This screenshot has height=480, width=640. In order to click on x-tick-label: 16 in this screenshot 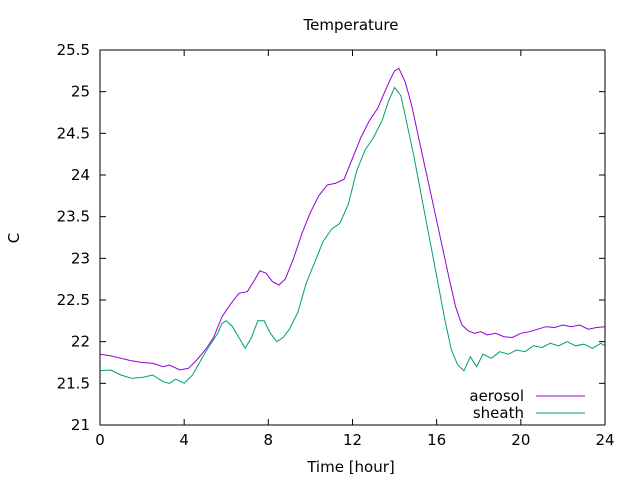, I will do `click(436, 440)`.